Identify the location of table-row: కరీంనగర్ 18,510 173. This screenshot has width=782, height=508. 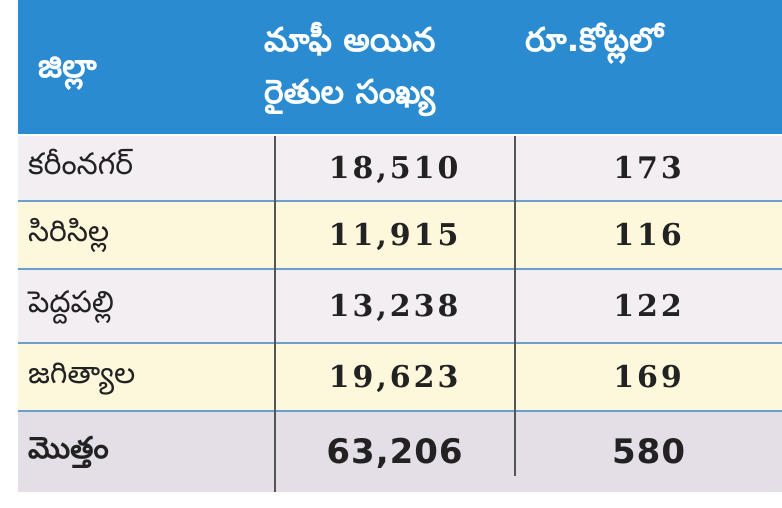
(400, 168).